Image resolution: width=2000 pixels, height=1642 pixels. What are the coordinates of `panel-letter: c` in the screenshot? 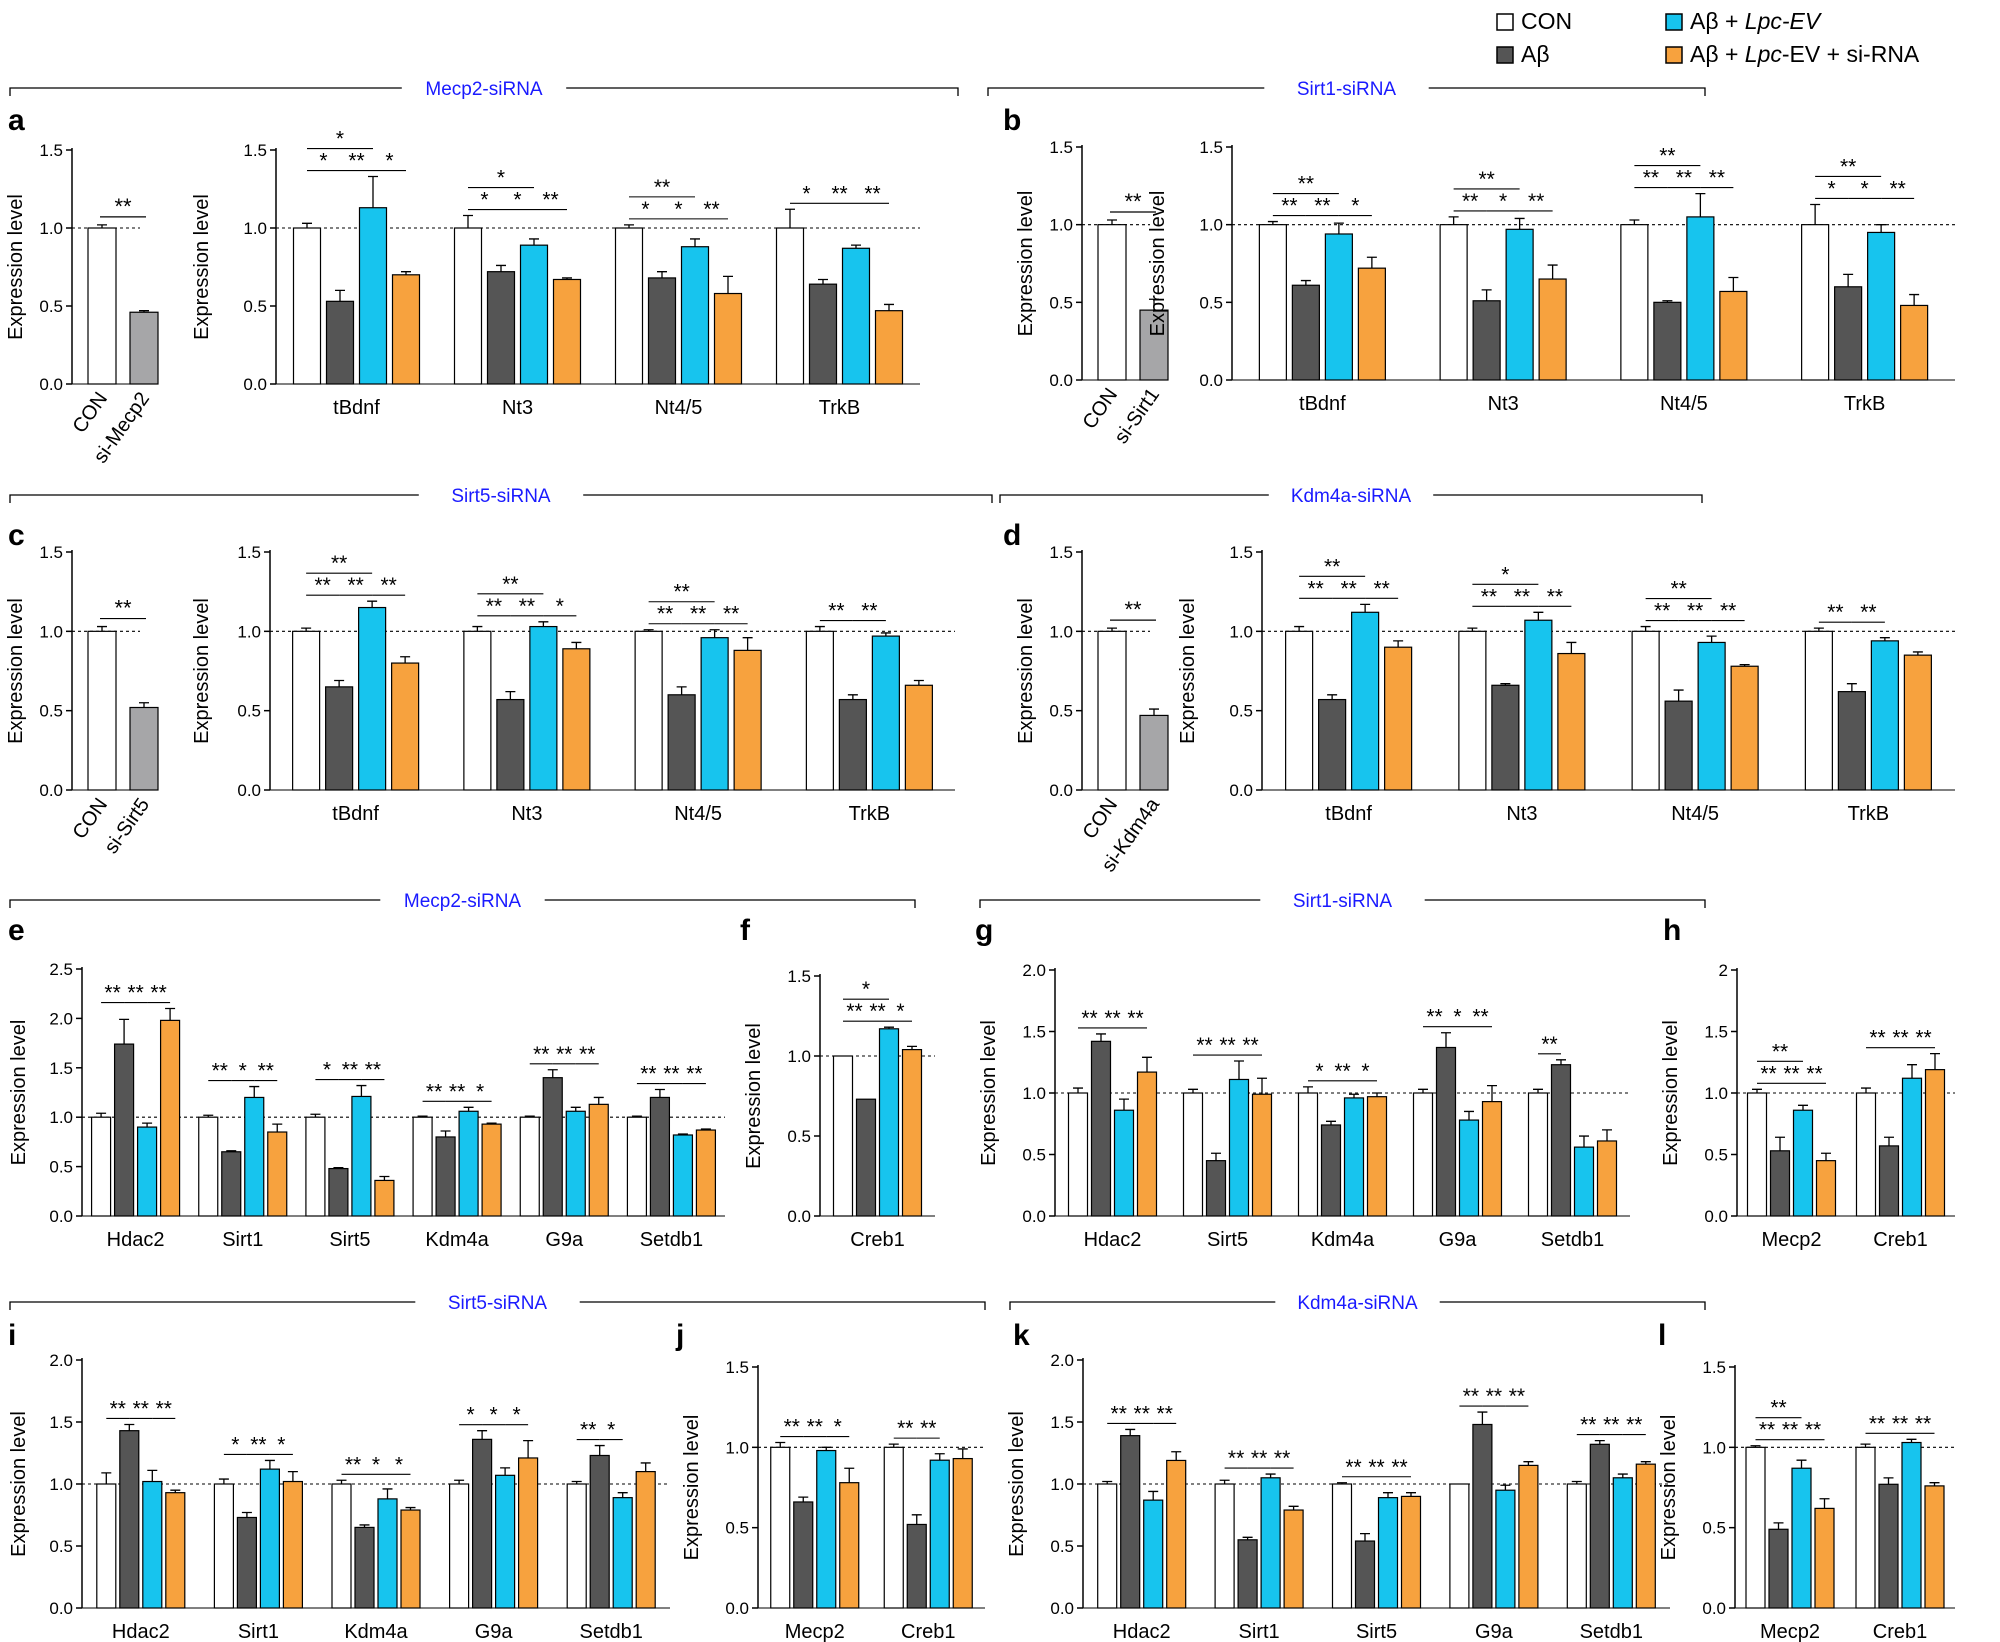 It's located at (16, 535).